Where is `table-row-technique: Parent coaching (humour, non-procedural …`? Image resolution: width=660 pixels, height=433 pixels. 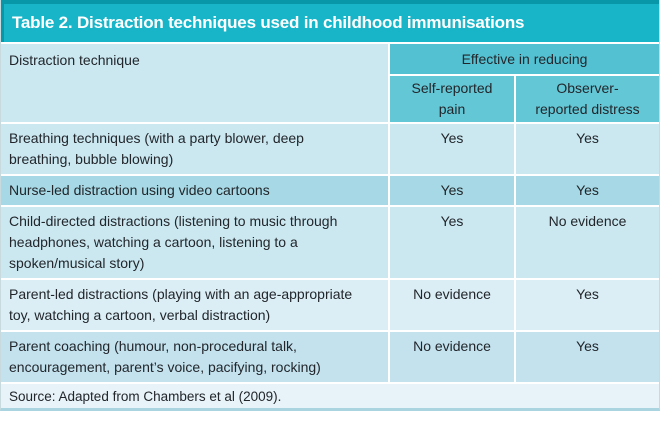 table-row-technique: Parent coaching (humour, non-procedural … is located at coordinates (194, 357).